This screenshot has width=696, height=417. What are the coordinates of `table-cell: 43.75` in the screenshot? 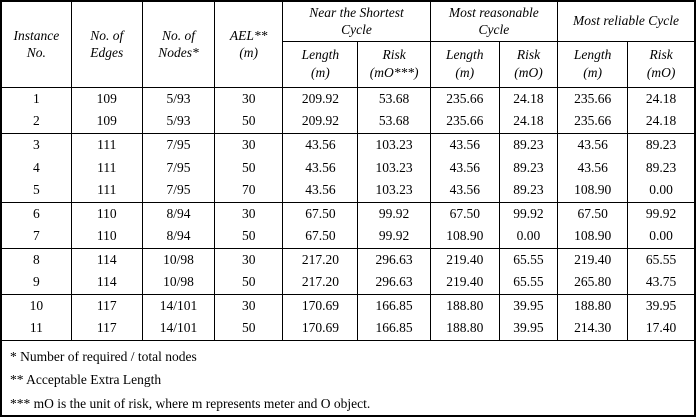 It's located at (661, 283).